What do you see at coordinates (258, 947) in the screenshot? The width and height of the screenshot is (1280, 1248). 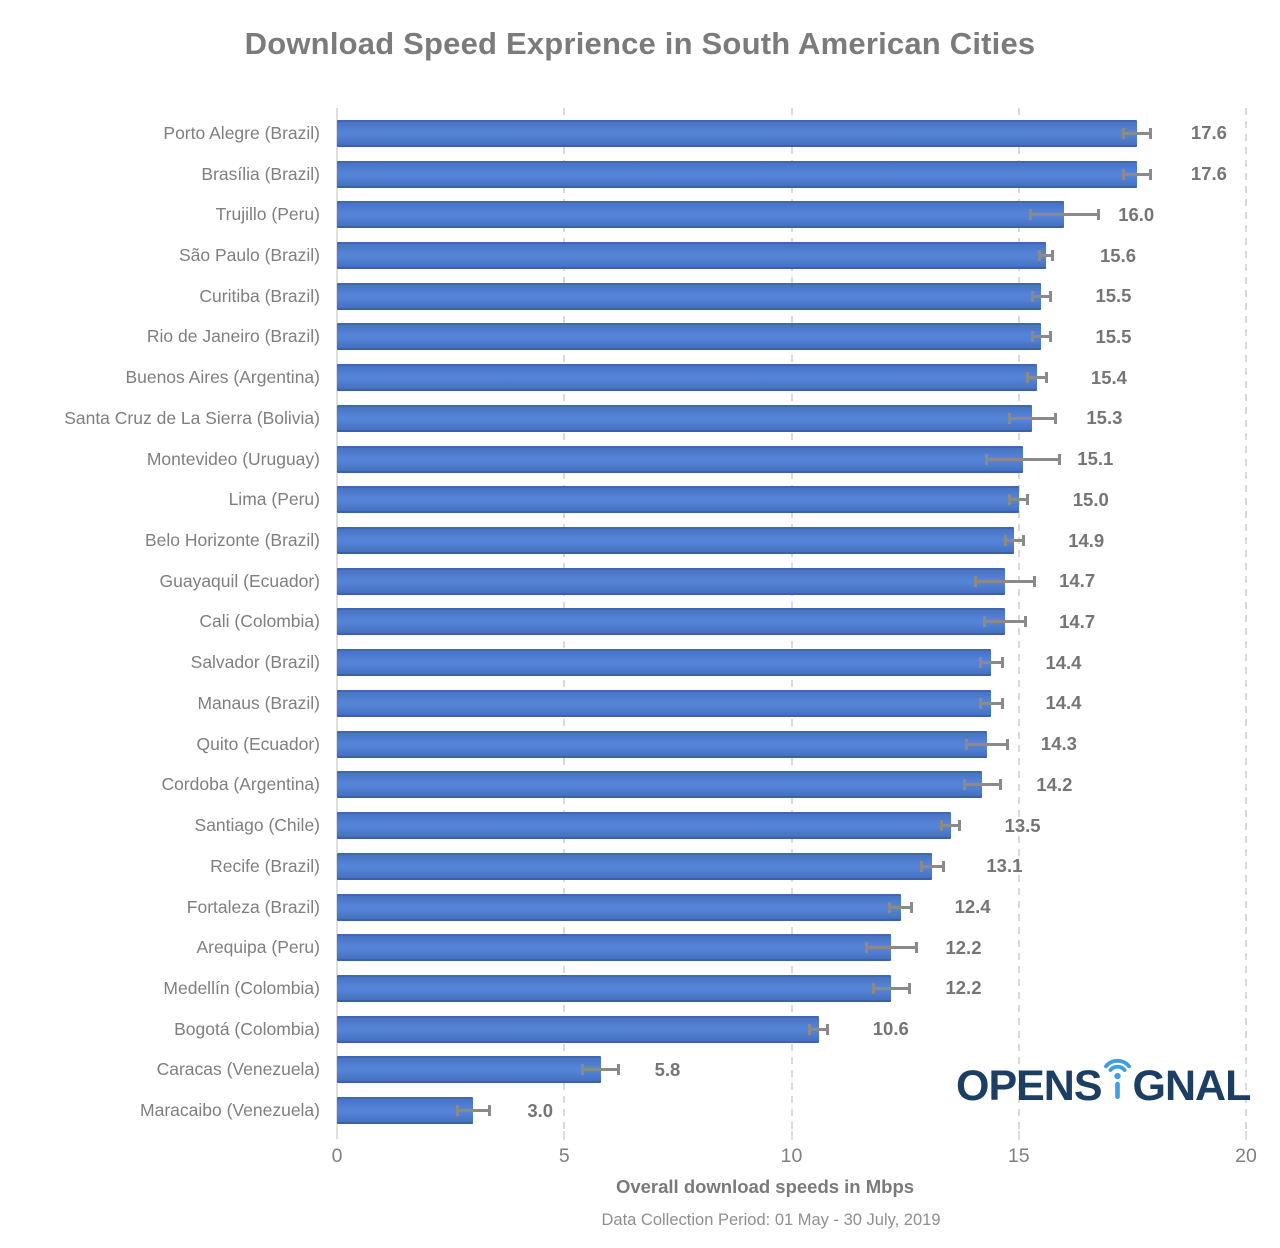 I see `category-label: Arequipa (Peru)` at bounding box center [258, 947].